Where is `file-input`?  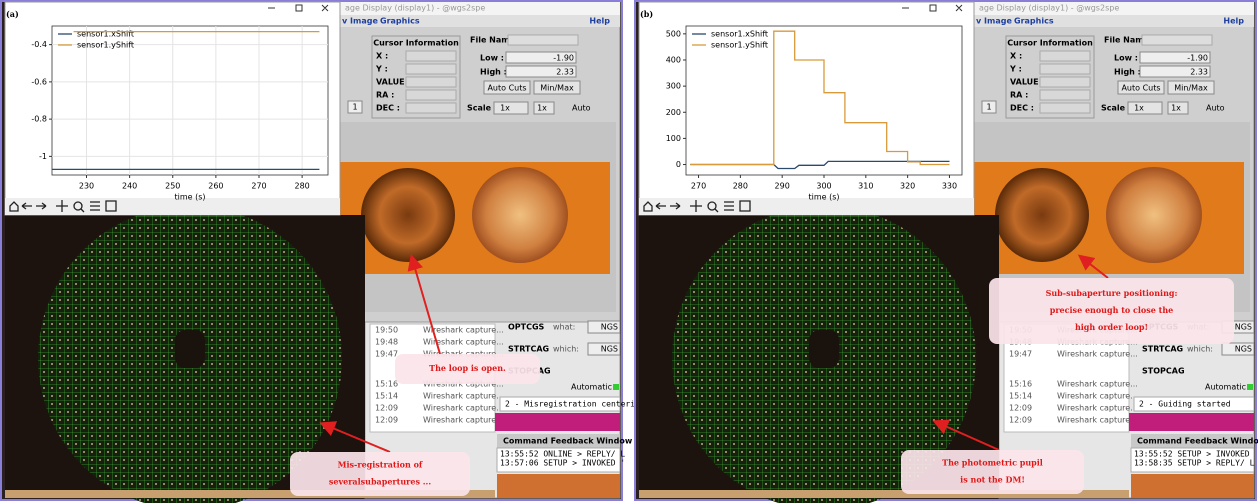 file-input is located at coordinates (543, 40).